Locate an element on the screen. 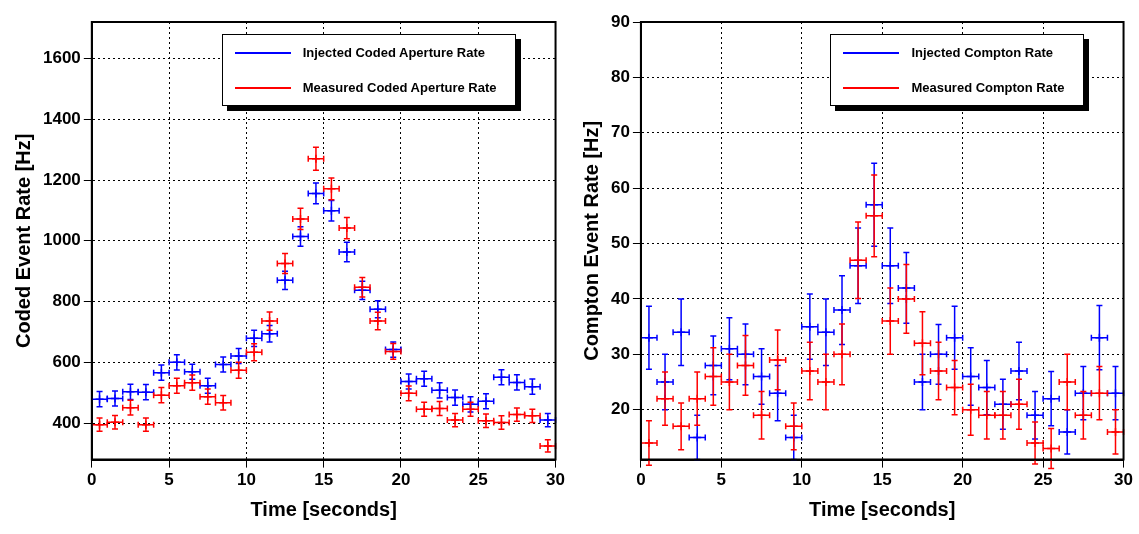 The width and height of the screenshot is (1139, 534). y-tick-label: 600 is located at coordinates (66, 362).